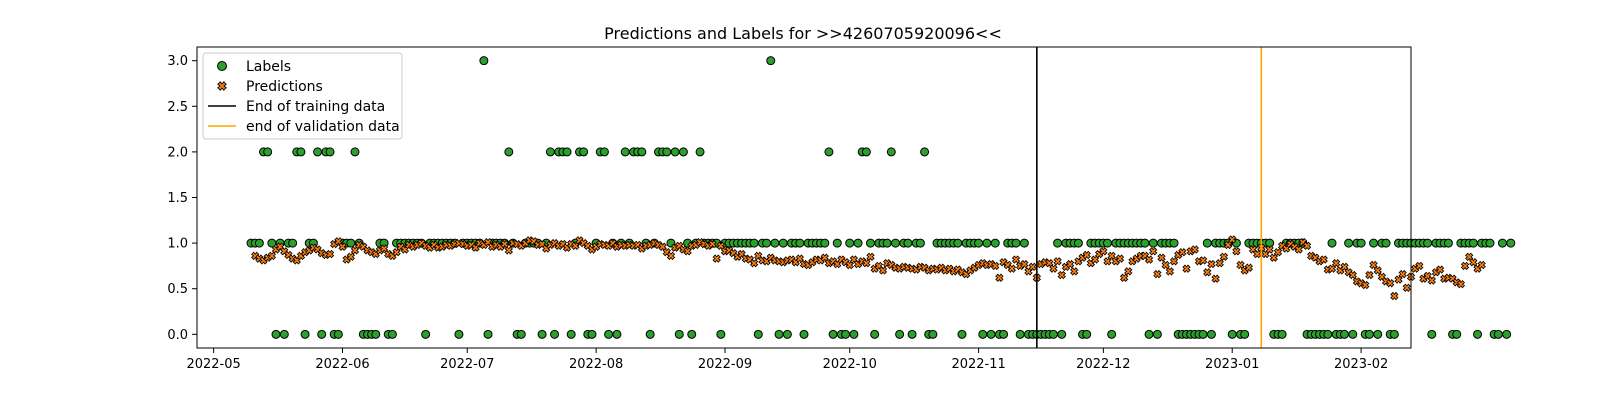 The image size is (1600, 400). Describe the element at coordinates (850, 364) in the screenshot. I see `x-tick-label: 2022-10` at that location.